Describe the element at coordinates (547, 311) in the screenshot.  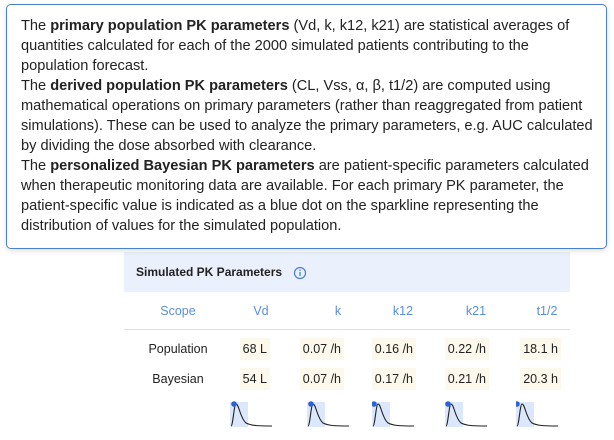
I see `column-header: t1/2` at that location.